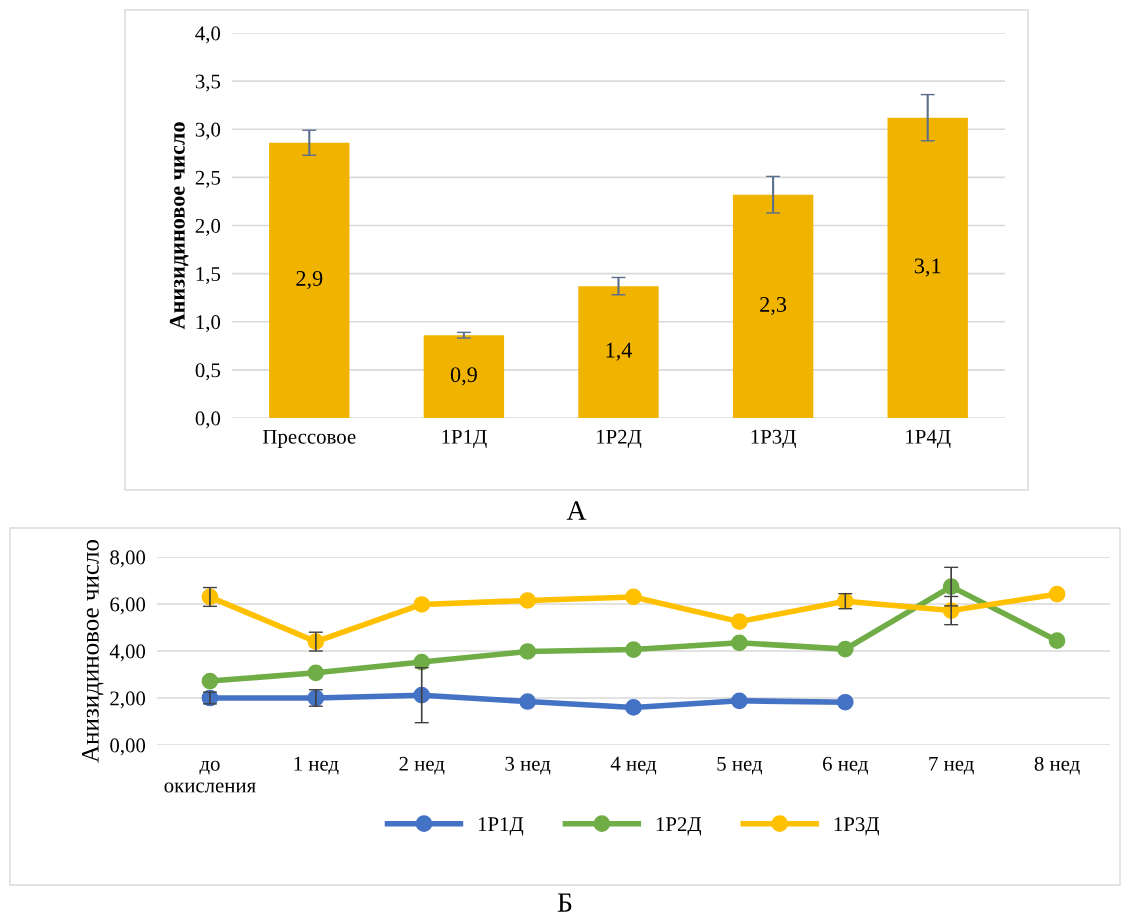 This screenshot has height=924, width=1131. Describe the element at coordinates (633, 765) in the screenshot. I see `x-tick-label: 4 нед` at that location.